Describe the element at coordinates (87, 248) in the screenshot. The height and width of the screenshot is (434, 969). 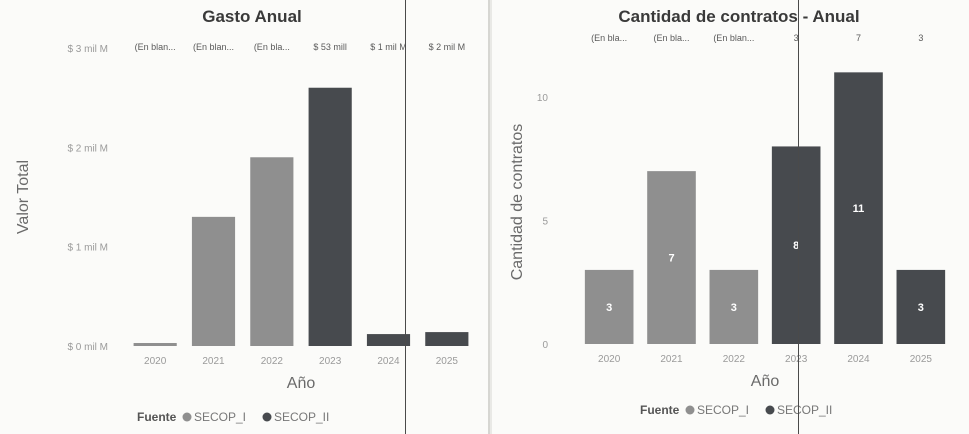
I see `y-tick-label: $ 1 mil M` at that location.